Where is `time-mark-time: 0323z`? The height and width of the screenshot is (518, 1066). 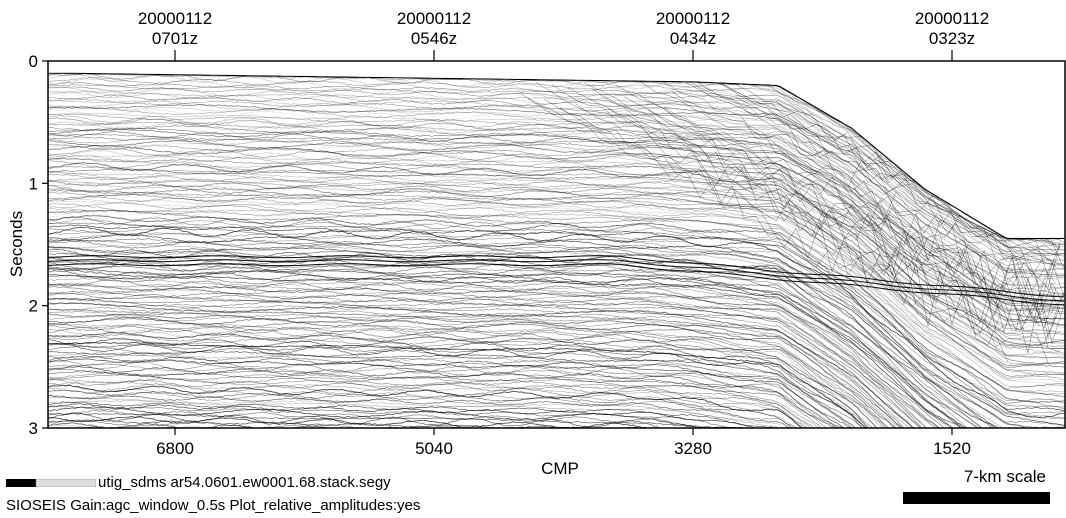
time-mark-time: 0323z is located at coordinates (952, 38).